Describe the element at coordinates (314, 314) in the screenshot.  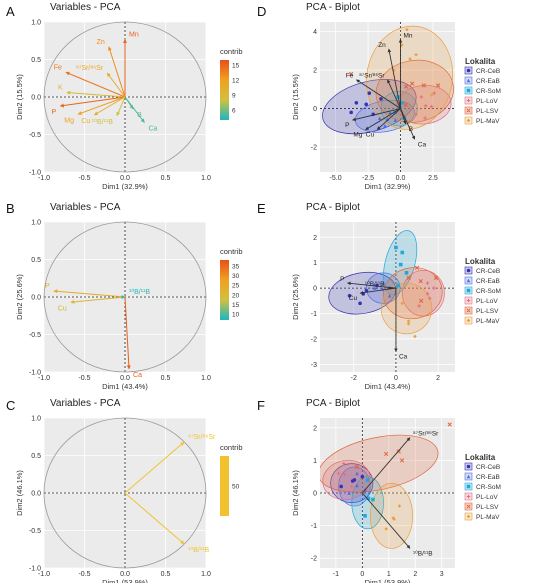
I see `y-tick-label: -1` at that location.